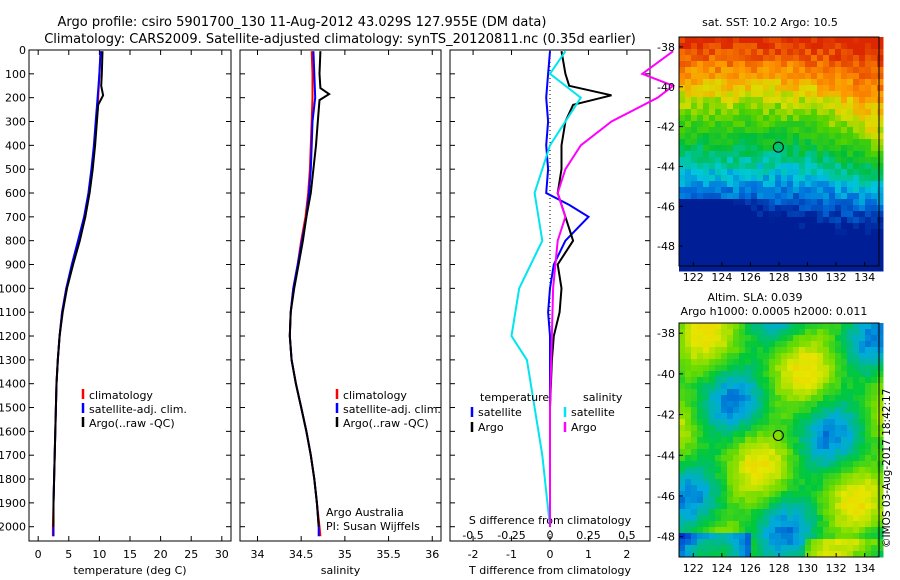  Describe the element at coordinates (13, 408) in the screenshot. I see `depth-tick-label: 1500` at that location.